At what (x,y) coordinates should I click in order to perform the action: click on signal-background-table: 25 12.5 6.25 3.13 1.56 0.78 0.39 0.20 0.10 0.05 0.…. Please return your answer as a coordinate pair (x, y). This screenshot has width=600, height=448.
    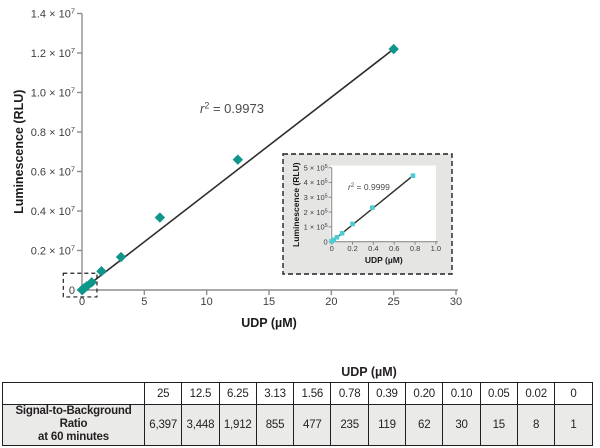
    Looking at the image, I should click on (297, 414).